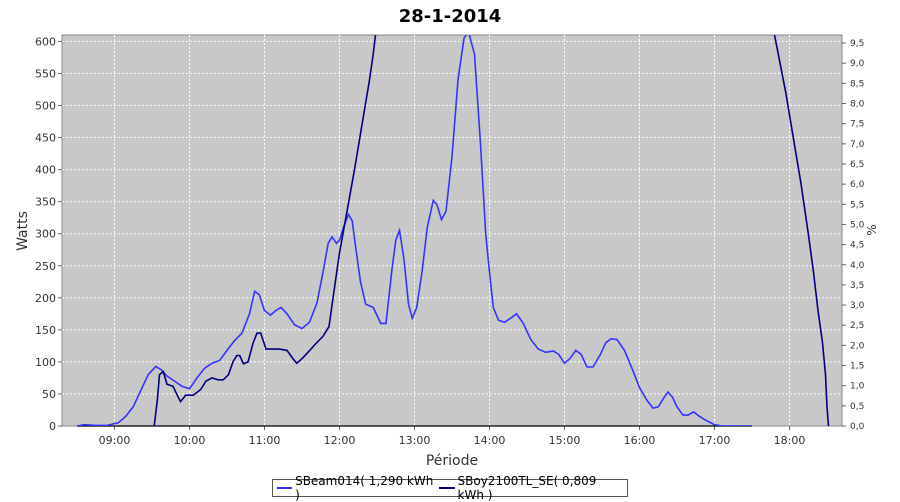 The width and height of the screenshot is (900, 502). I want to click on y-tick-label: 400, so click(45, 170).